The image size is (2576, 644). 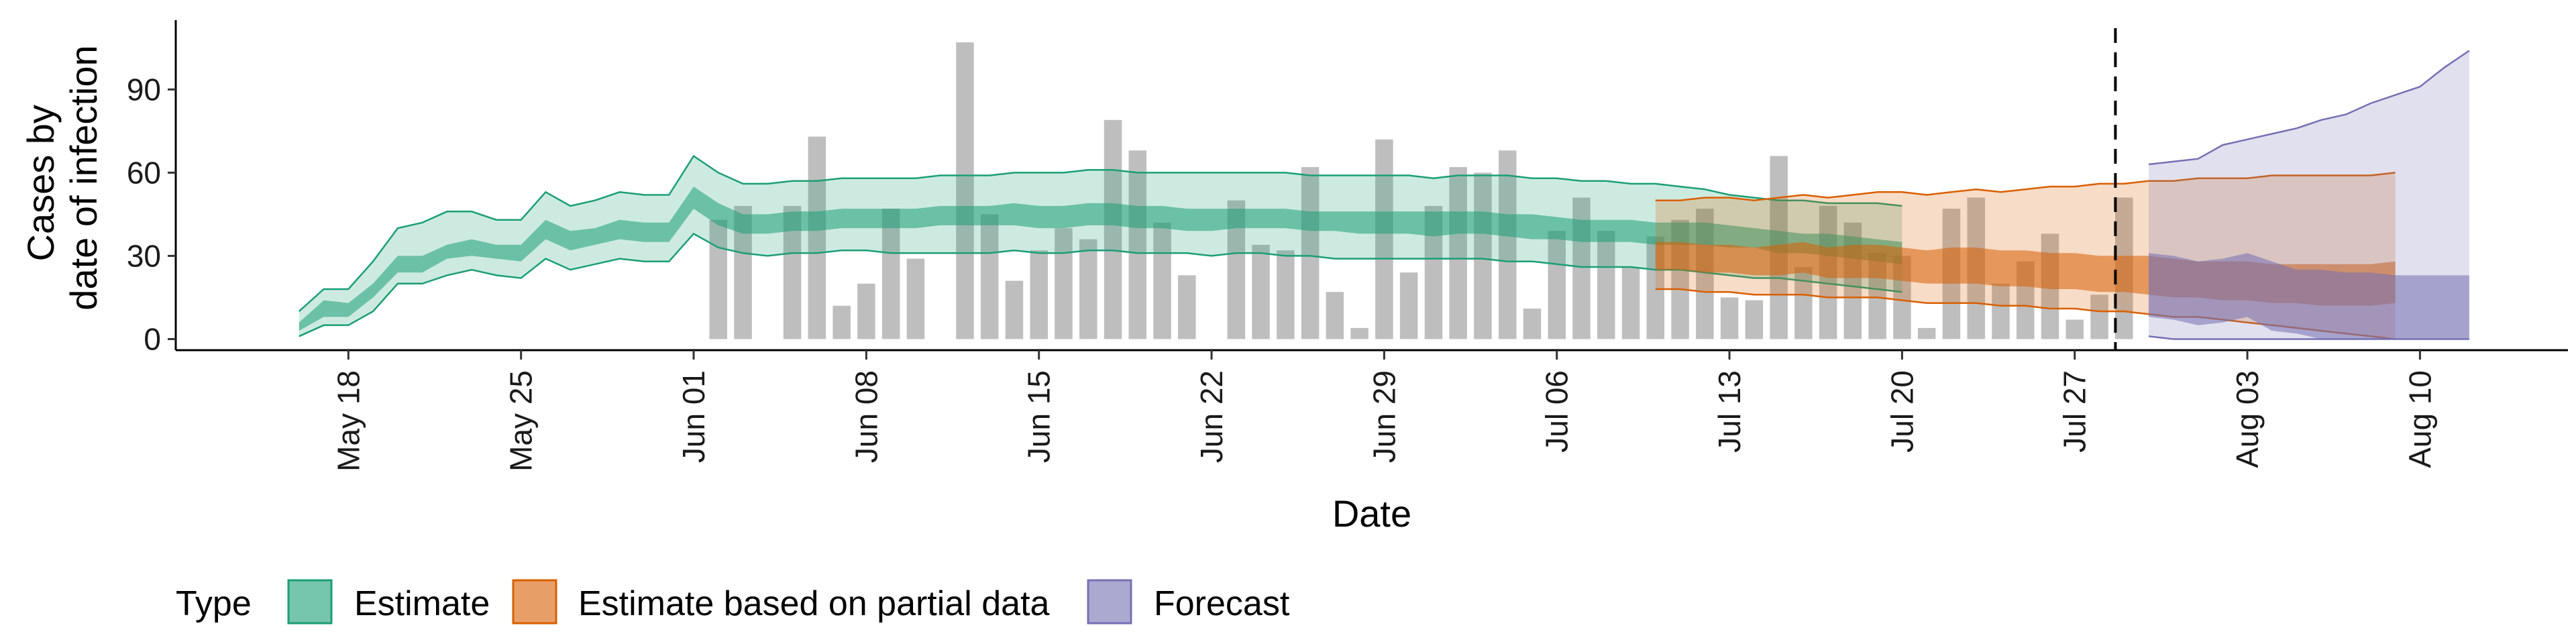 I want to click on x-tick-label: Jul 13, so click(x=1729, y=411).